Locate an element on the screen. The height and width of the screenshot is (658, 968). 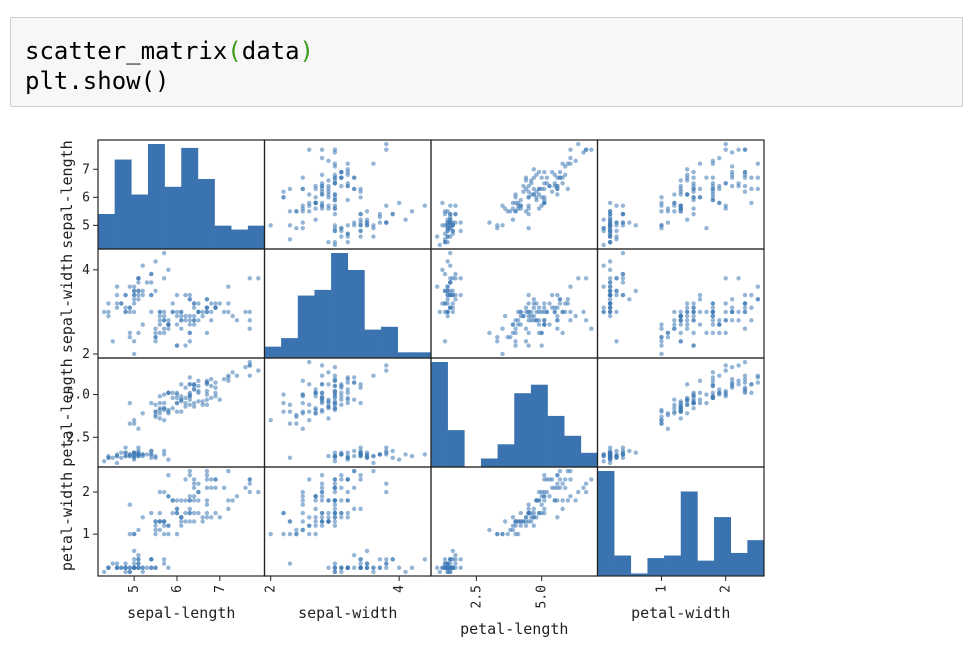
code-editor: scatter_matrix(data) plt.show() is located at coordinates (486, 57).